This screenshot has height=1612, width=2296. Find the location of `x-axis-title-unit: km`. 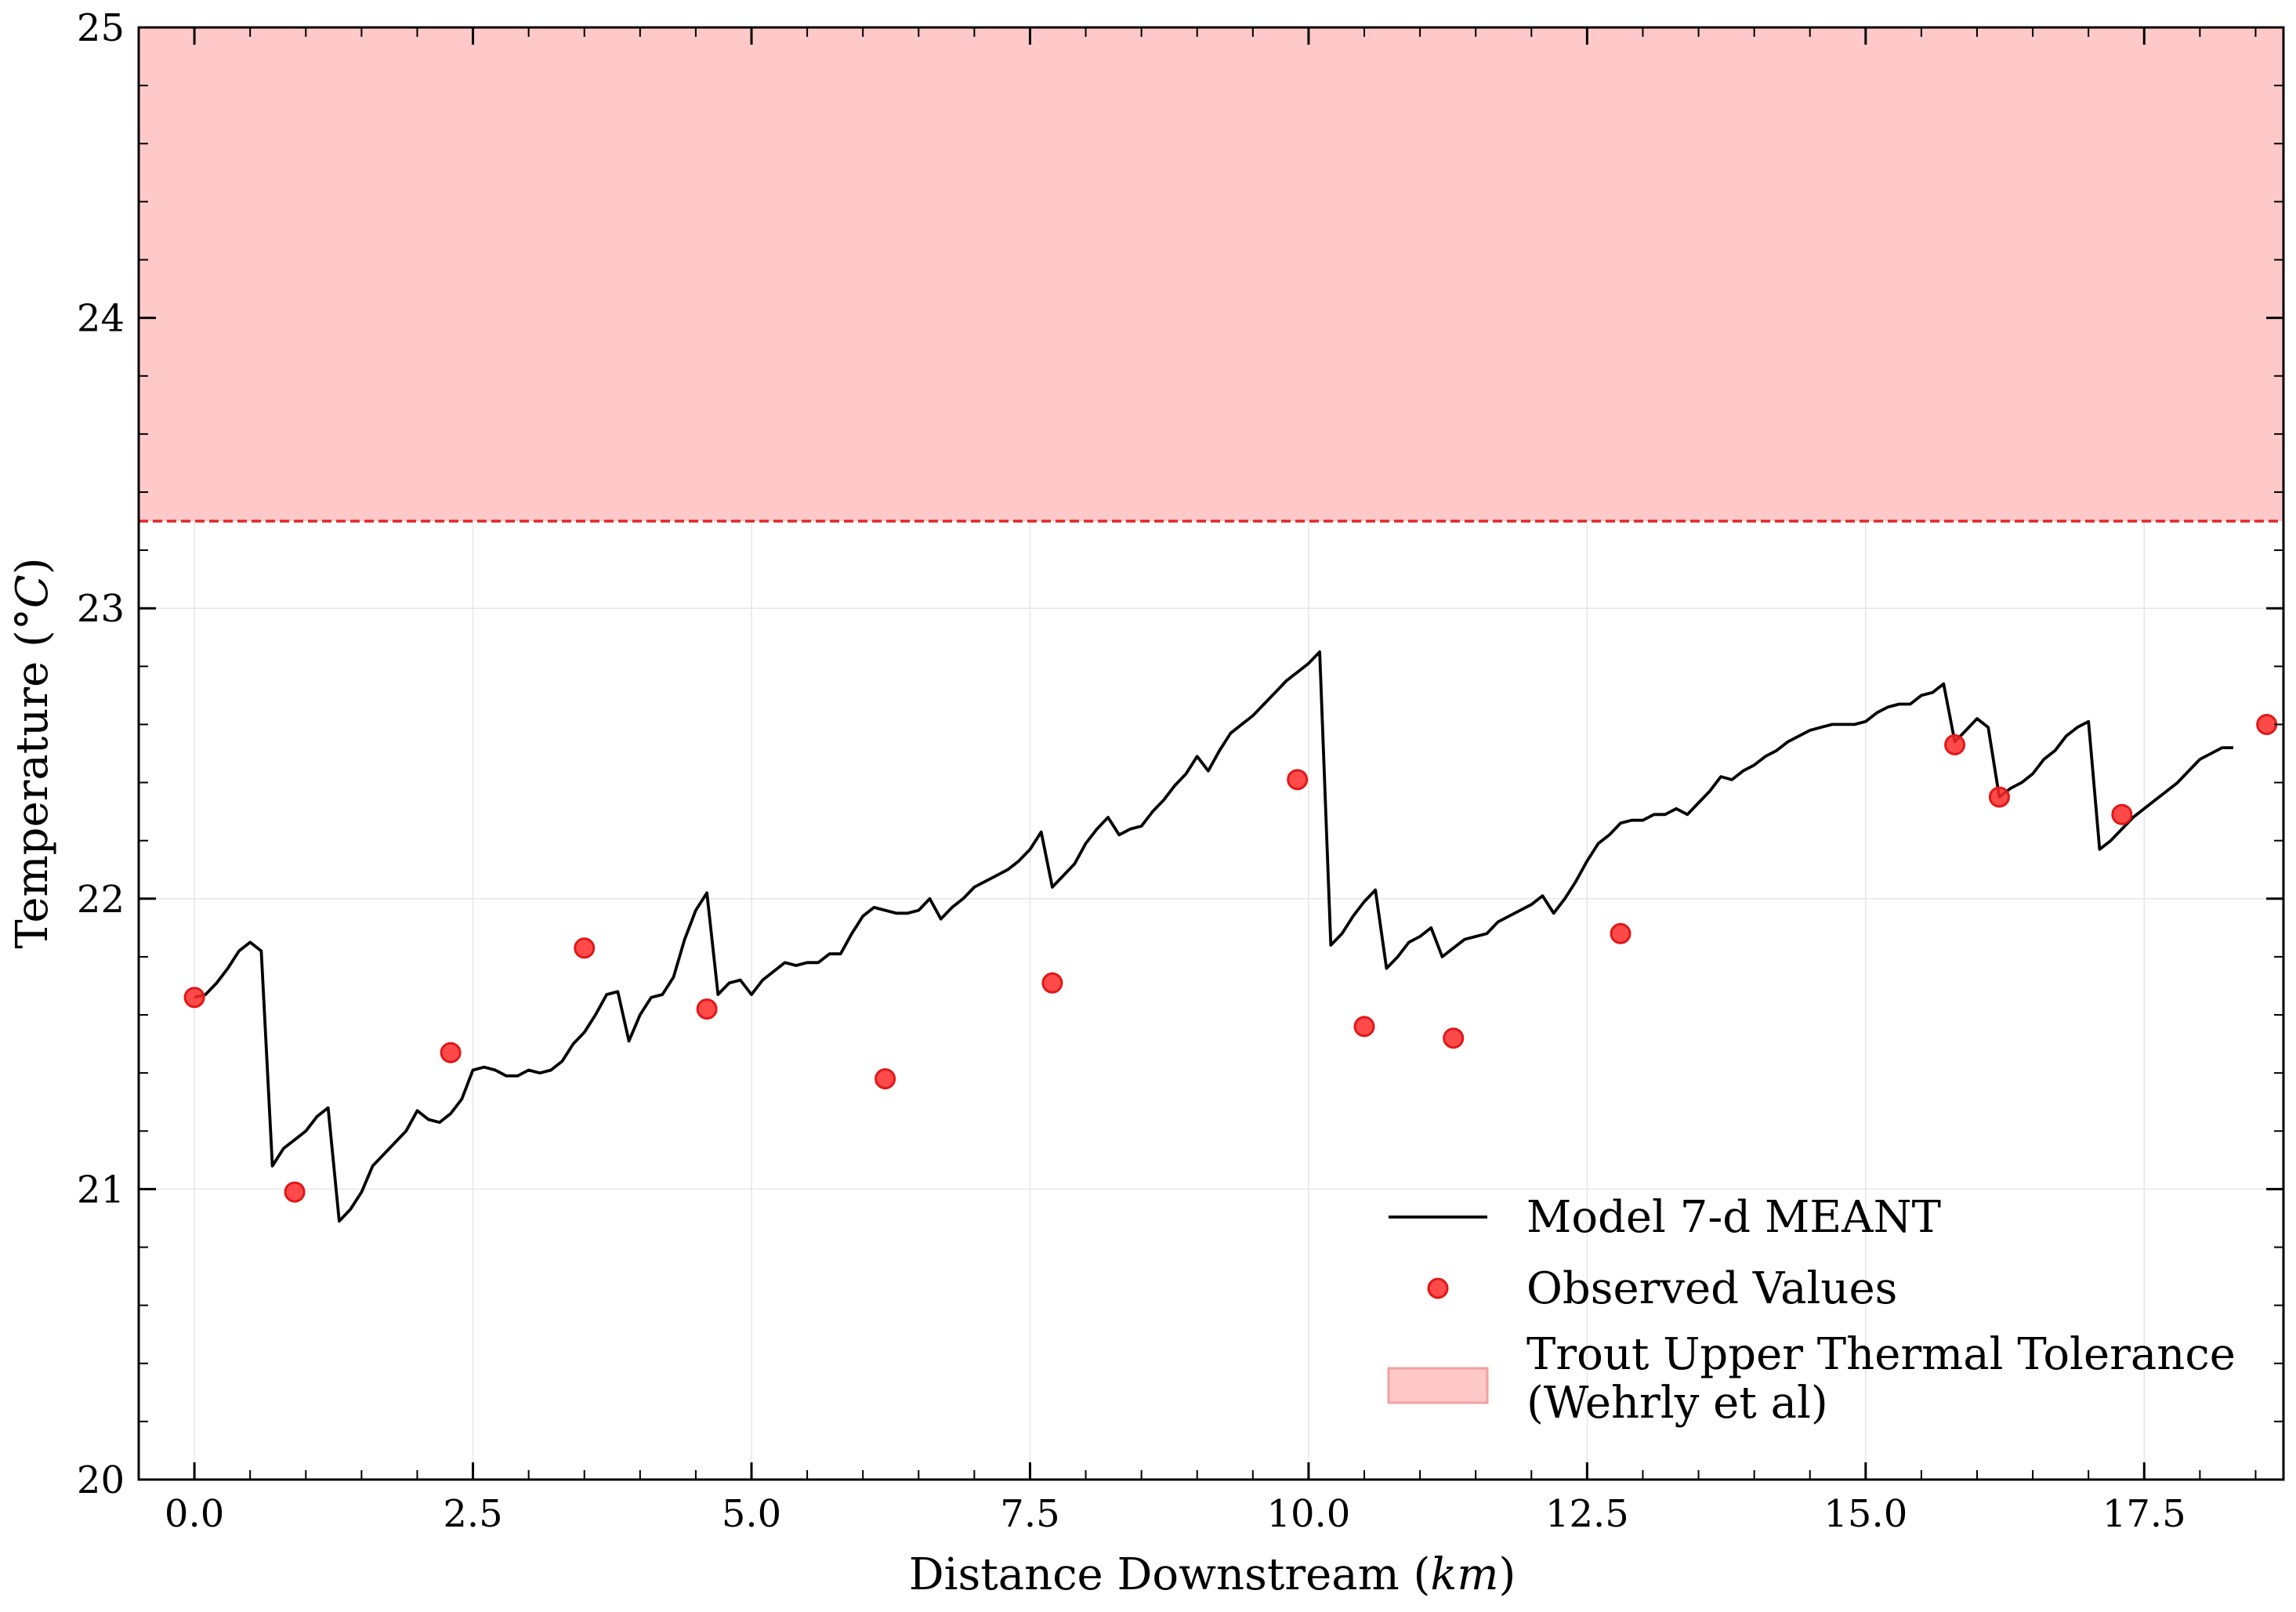

x-axis-title-unit: km is located at coordinates (1464, 1574).